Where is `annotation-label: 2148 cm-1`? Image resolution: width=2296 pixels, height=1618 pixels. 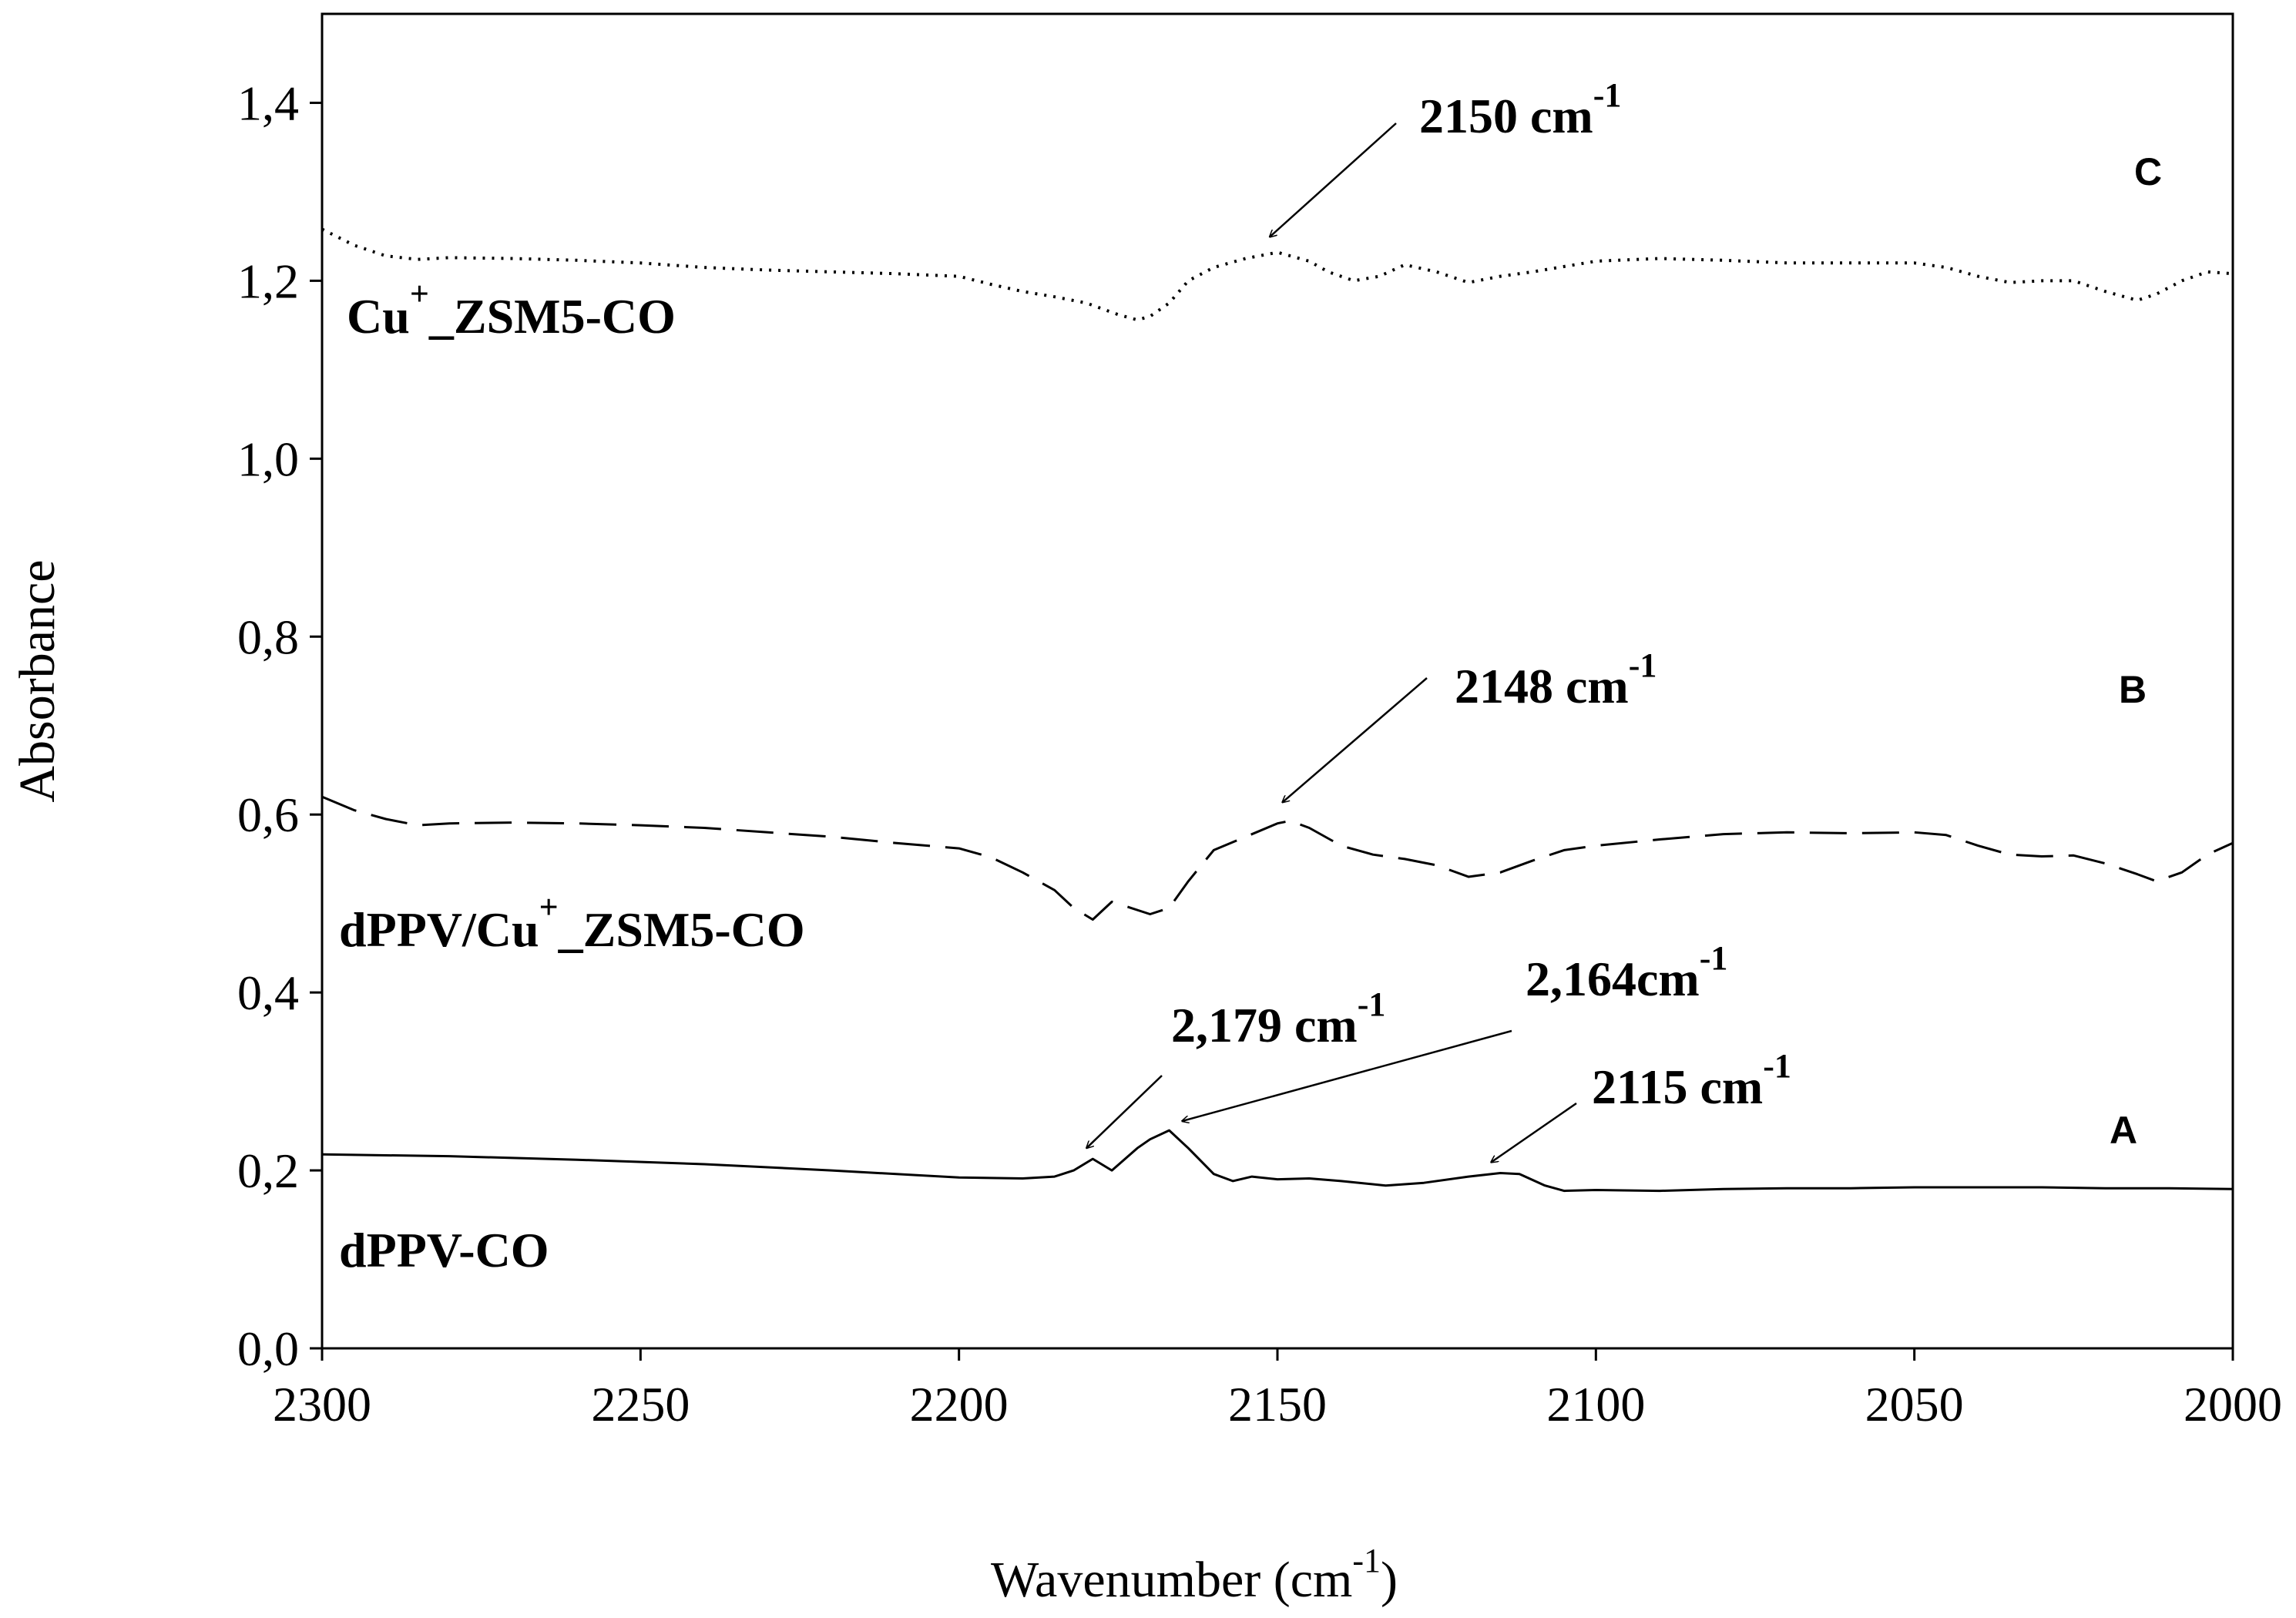 annotation-label: 2148 cm-1 is located at coordinates (1556, 679).